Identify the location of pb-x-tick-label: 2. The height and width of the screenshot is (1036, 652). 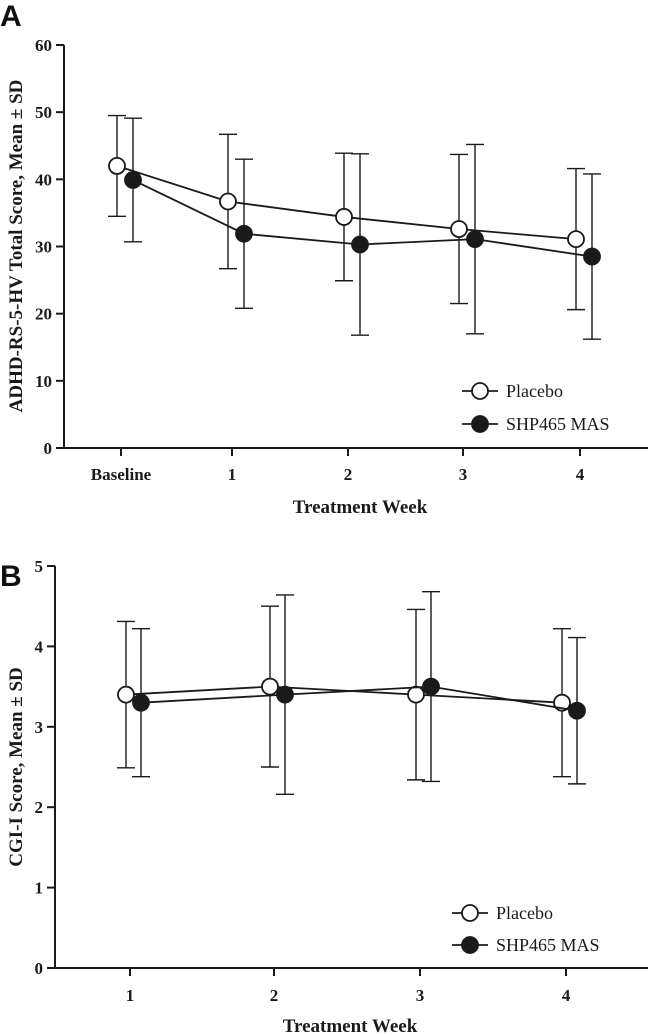
(274, 995).